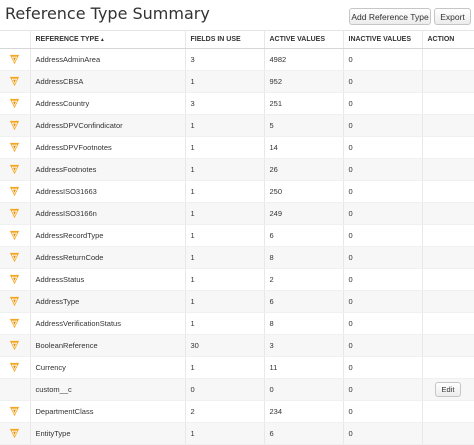 The width and height of the screenshot is (474, 445). What do you see at coordinates (304, 323) in the screenshot?
I see `active-values-cell: 8` at bounding box center [304, 323].